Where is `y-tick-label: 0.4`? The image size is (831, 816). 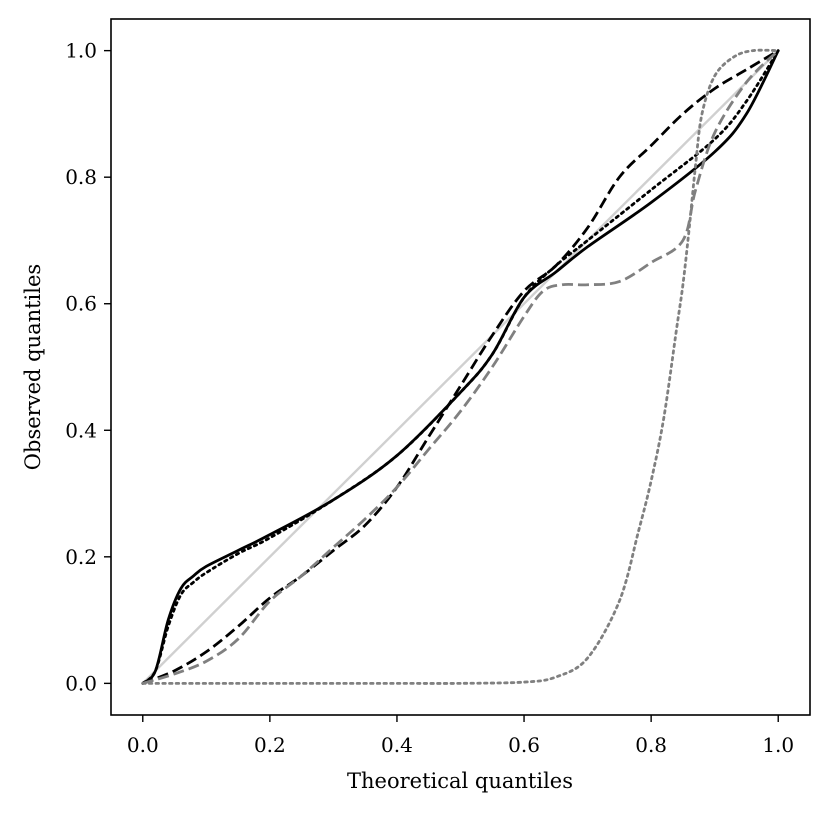
y-tick-label: 0.4 is located at coordinates (81, 430).